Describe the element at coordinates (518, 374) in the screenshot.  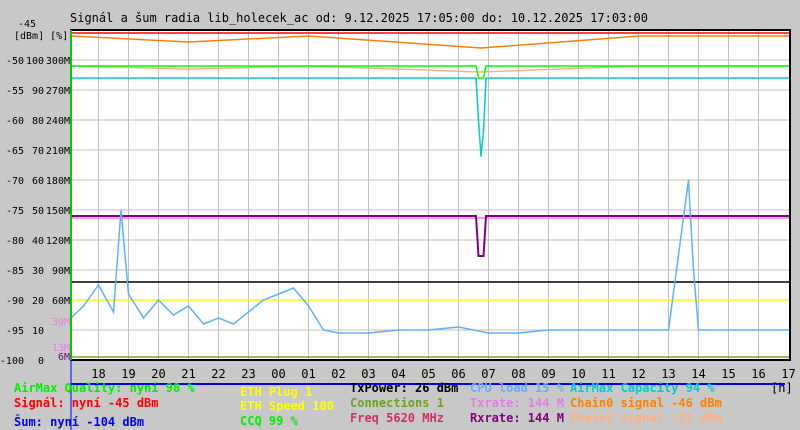
I see `x-tick-label: 08` at that location.